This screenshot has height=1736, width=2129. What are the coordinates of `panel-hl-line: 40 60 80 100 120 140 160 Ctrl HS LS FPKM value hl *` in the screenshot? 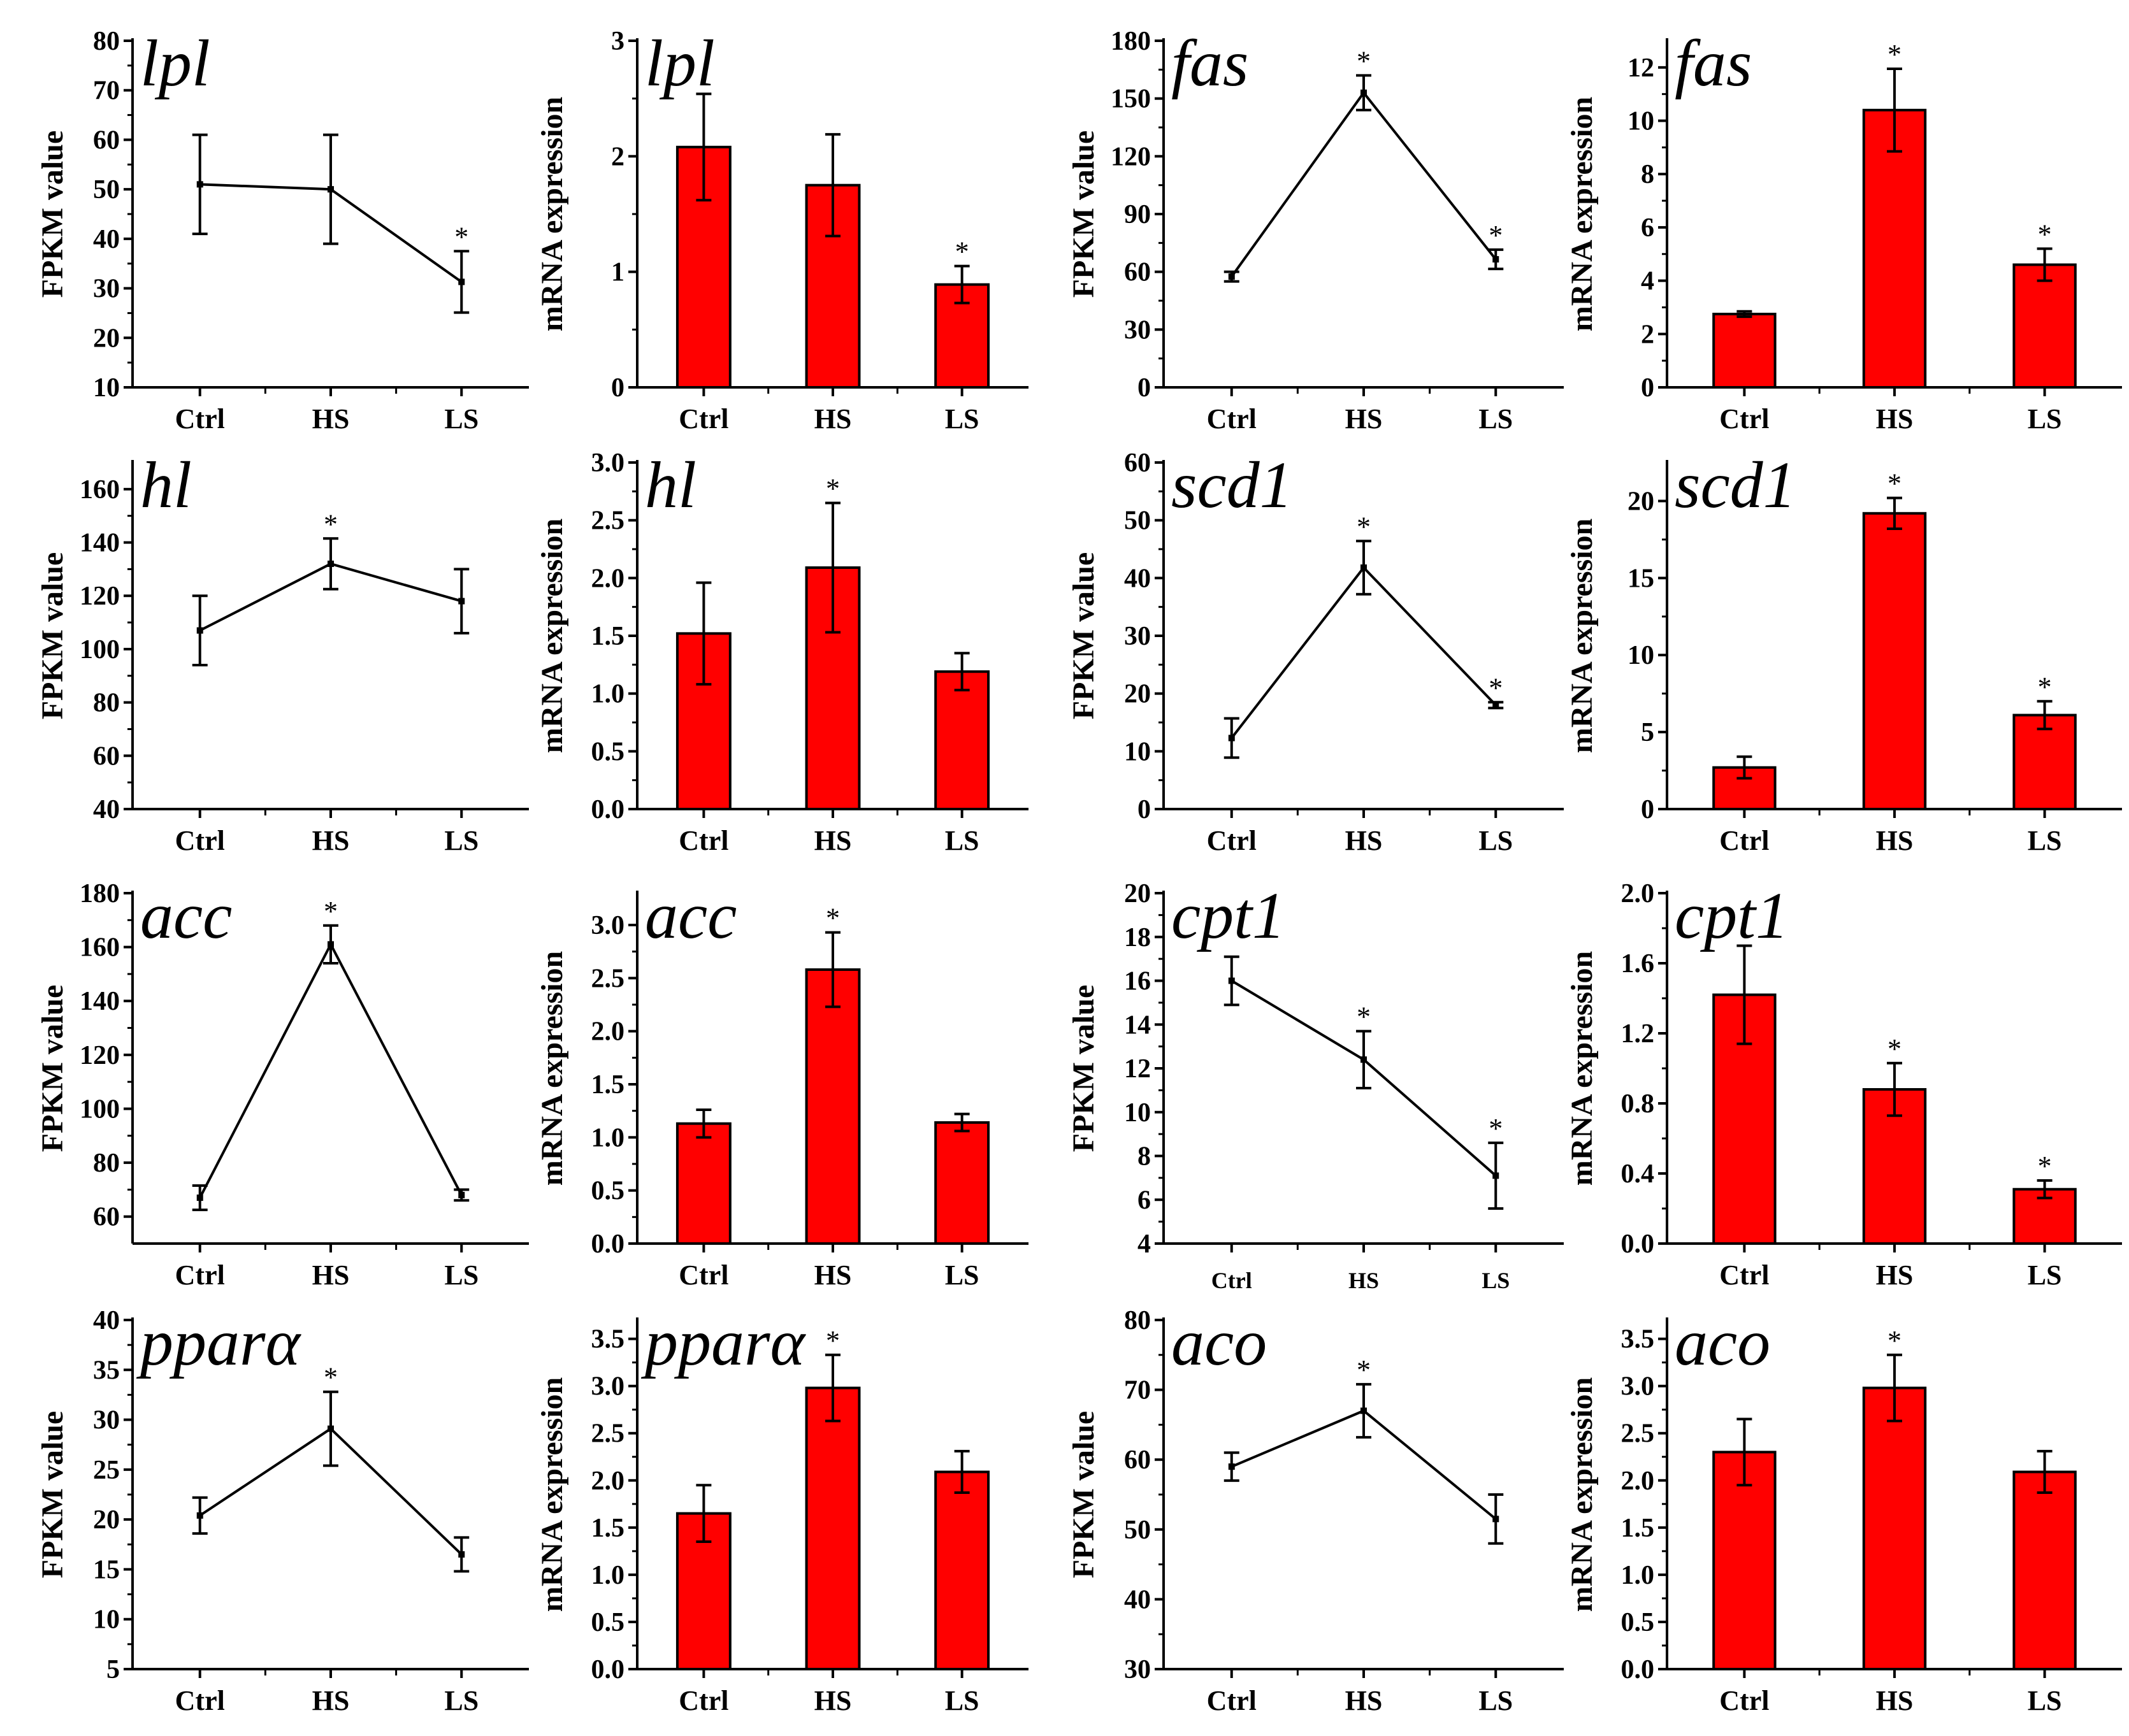 It's located at (282, 652).